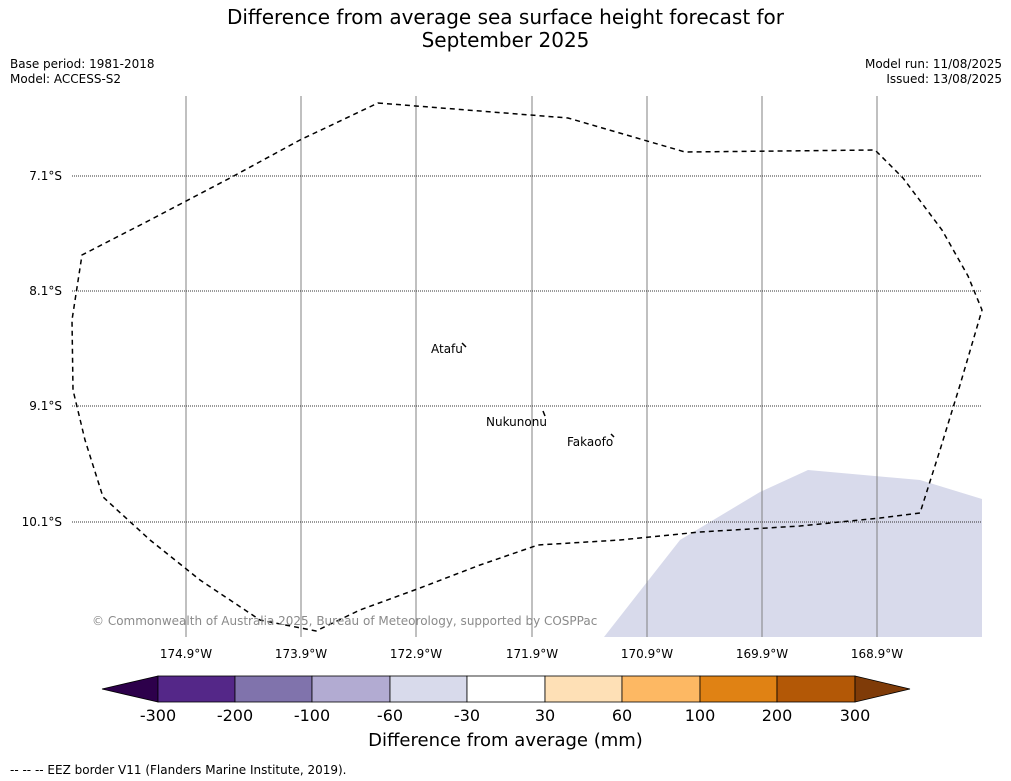 This screenshot has height=781, width=1011. I want to click on nukunonu-island, so click(544, 413).